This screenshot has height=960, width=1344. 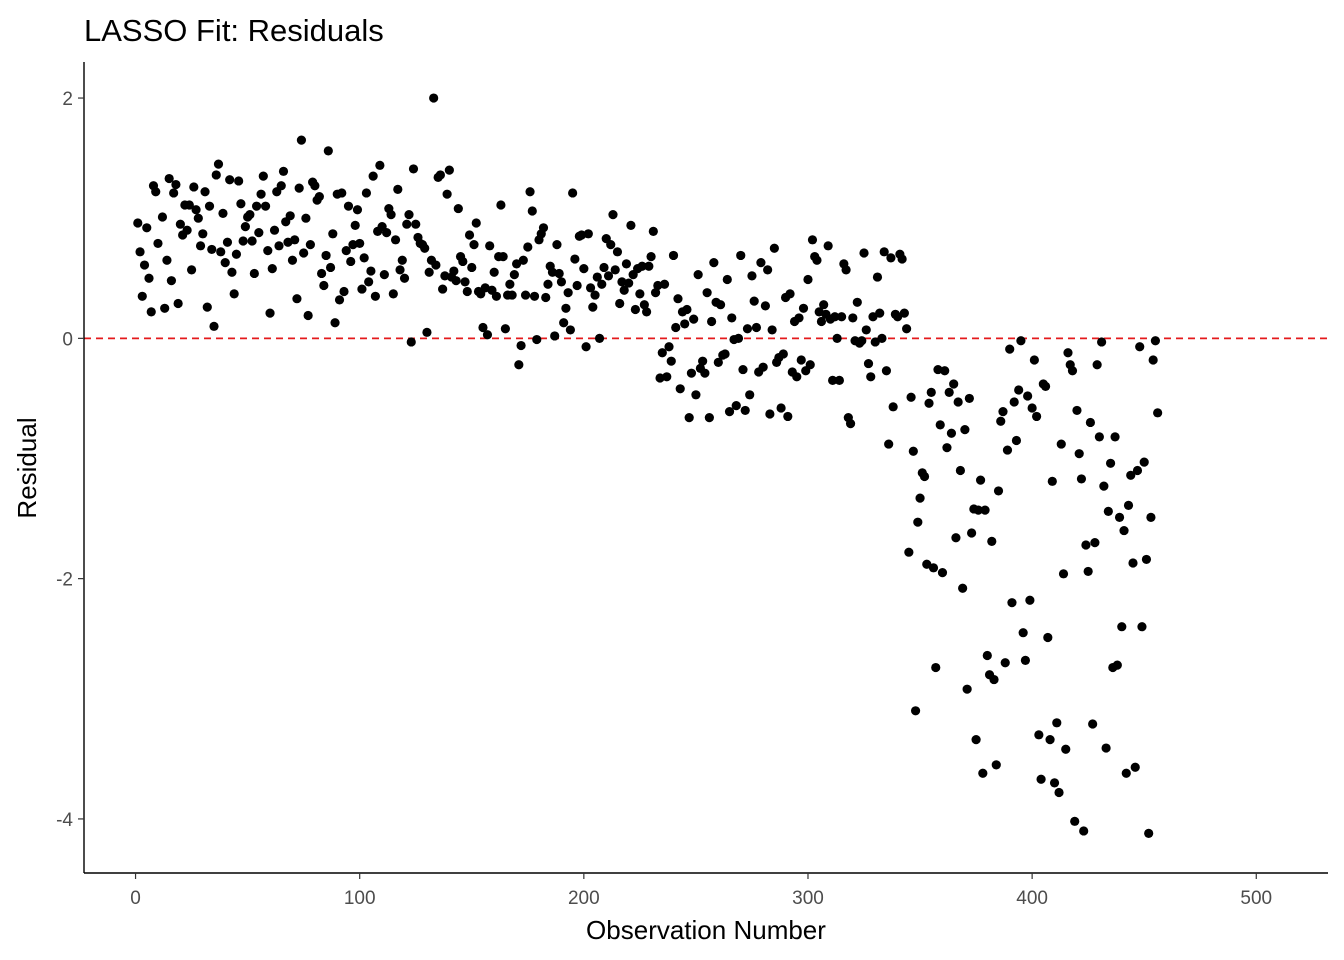 I want to click on x-tick-label: 200, so click(x=584, y=898).